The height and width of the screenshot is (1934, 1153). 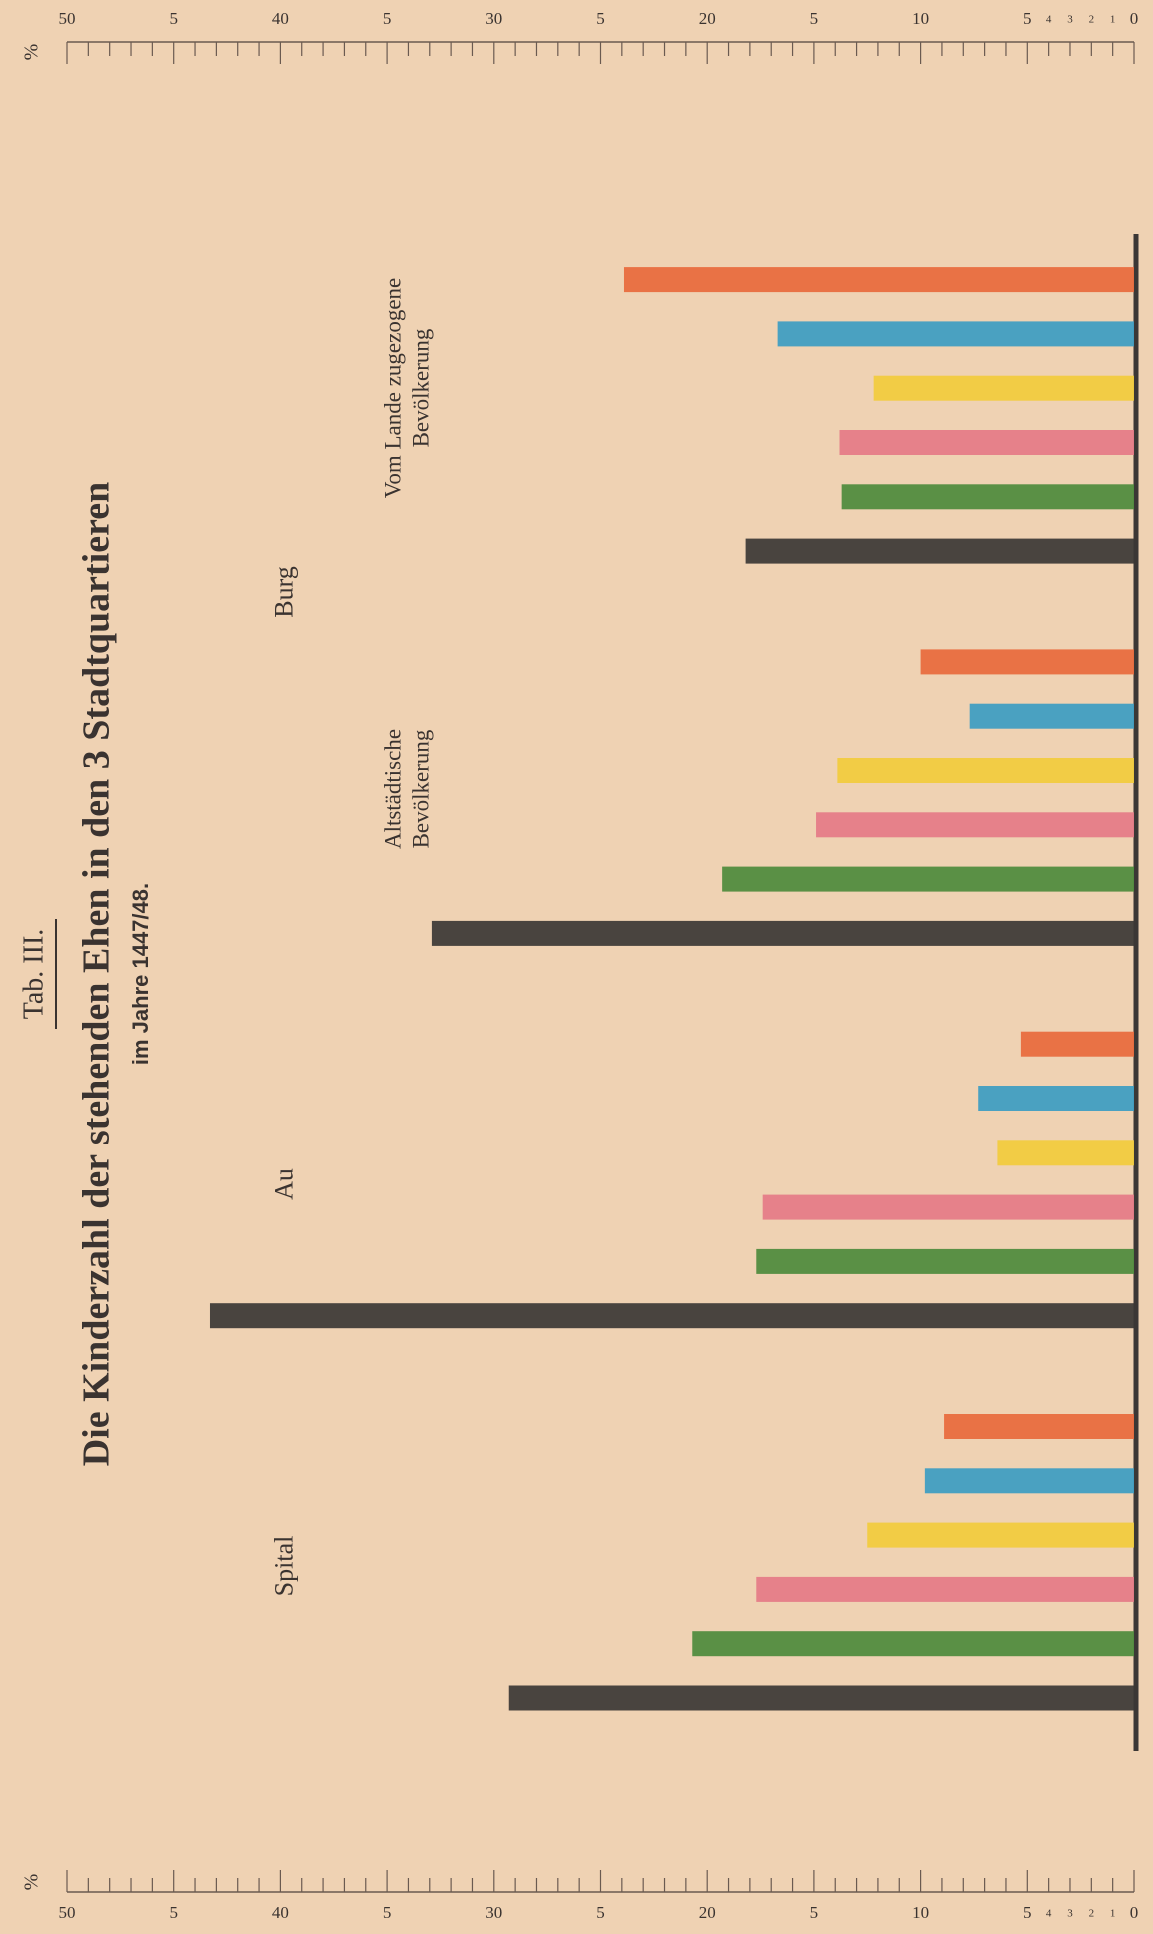 What do you see at coordinates (140, 974) in the screenshot?
I see `chart-subtitle: im Jahre 1447/48.` at bounding box center [140, 974].